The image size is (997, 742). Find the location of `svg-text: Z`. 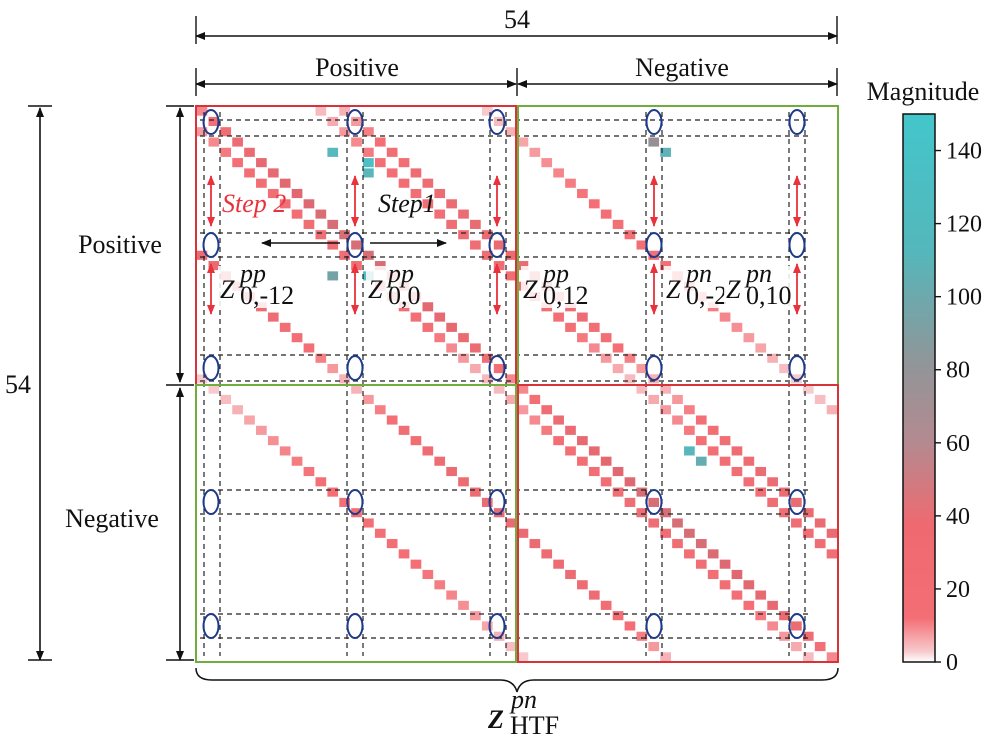

svg-text: Z is located at coordinates (227, 289).